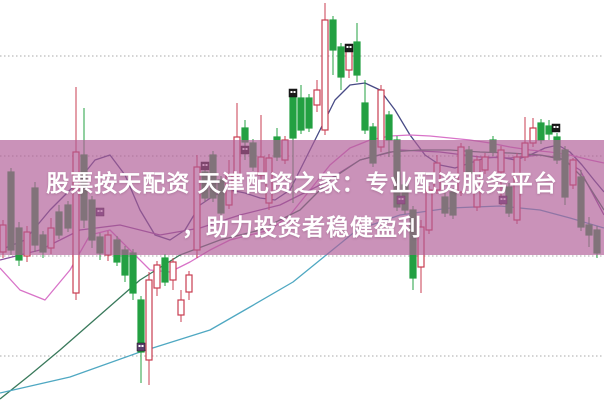 The width and height of the screenshot is (604, 401). I want to click on banner-text-line1: 股票按天配资 天津配资之家：专业配资服务平台, so click(302, 183).